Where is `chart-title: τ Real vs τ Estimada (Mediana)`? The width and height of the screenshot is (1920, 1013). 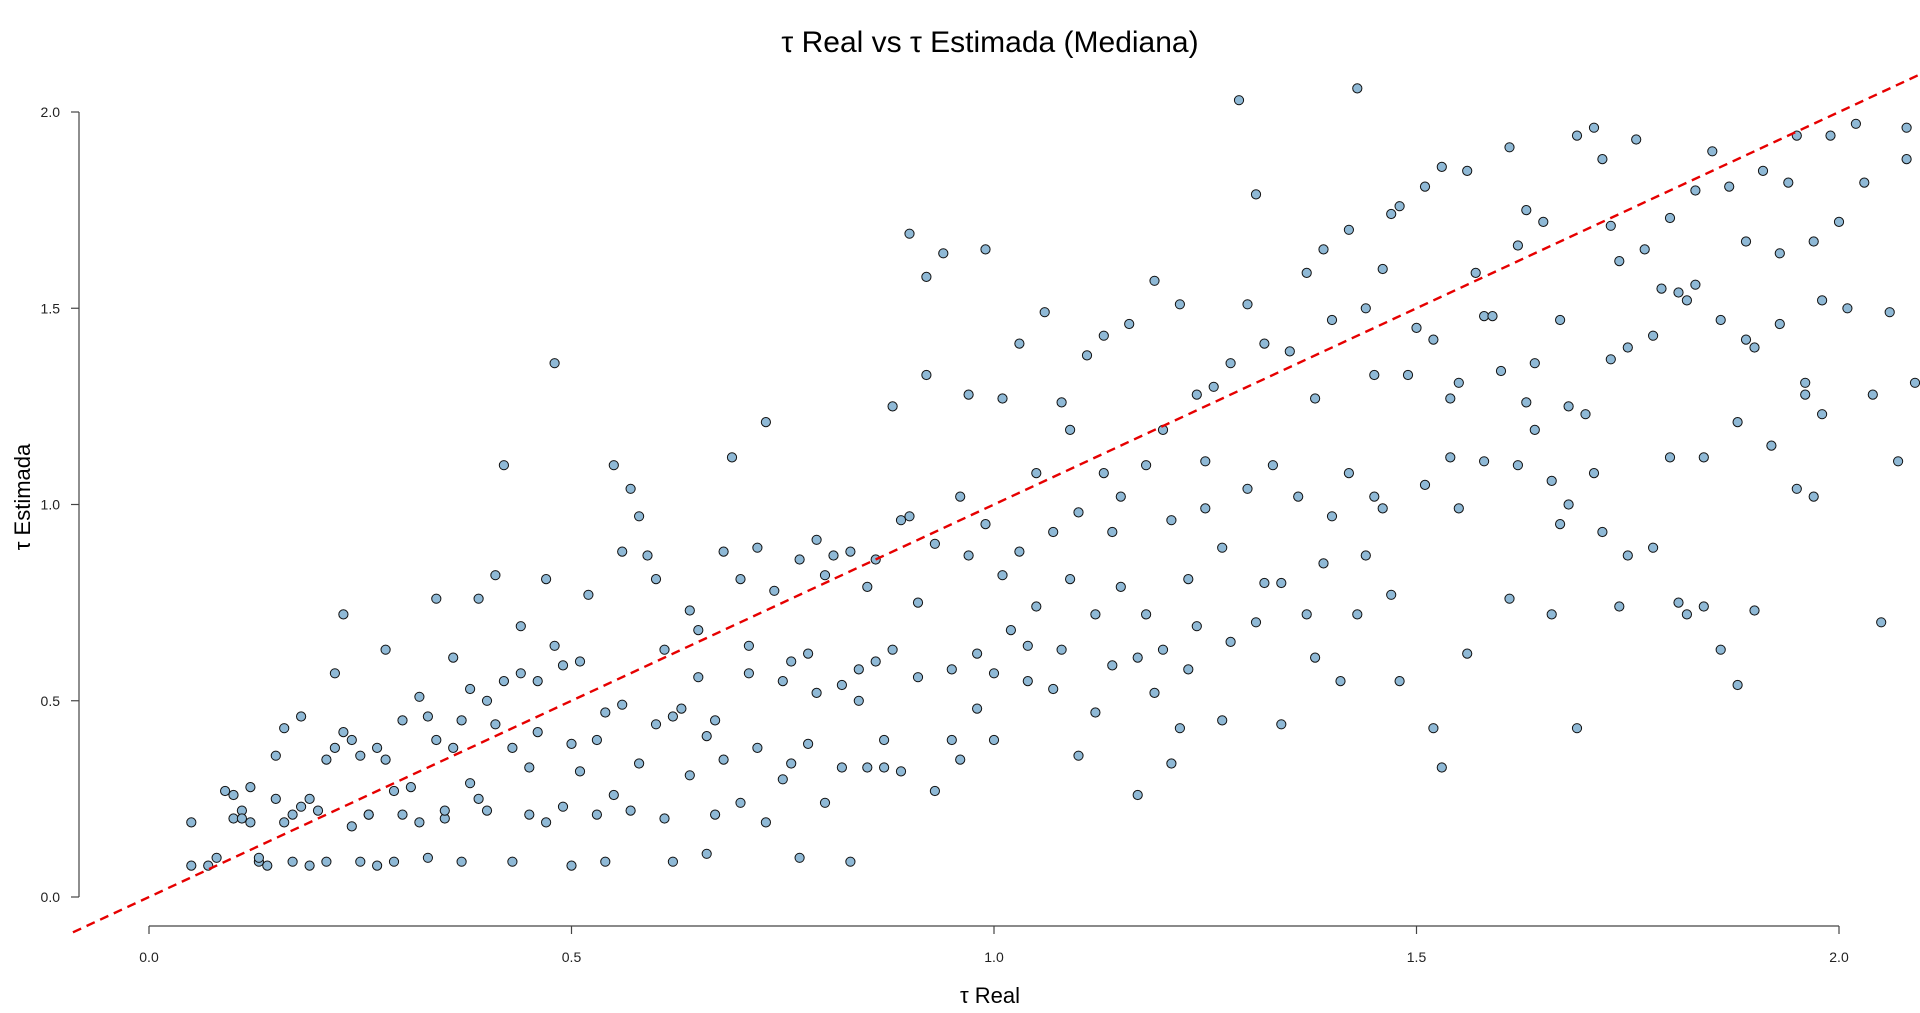
chart-title: τ Real vs τ Estimada (Mediana) is located at coordinates (989, 42).